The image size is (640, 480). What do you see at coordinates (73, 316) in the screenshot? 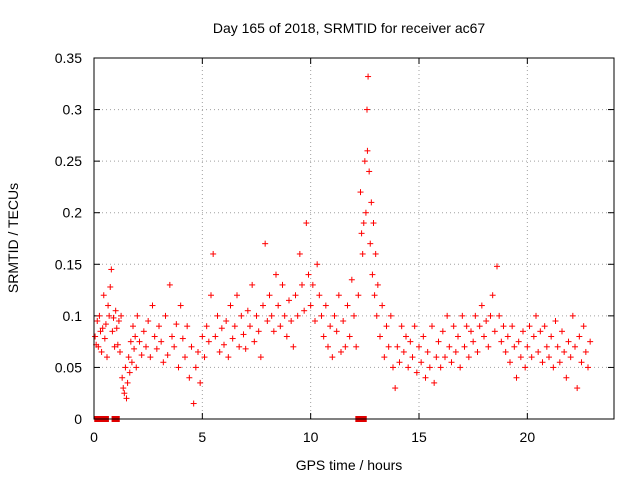
I see `y-tick-label: 0.1` at bounding box center [73, 316].